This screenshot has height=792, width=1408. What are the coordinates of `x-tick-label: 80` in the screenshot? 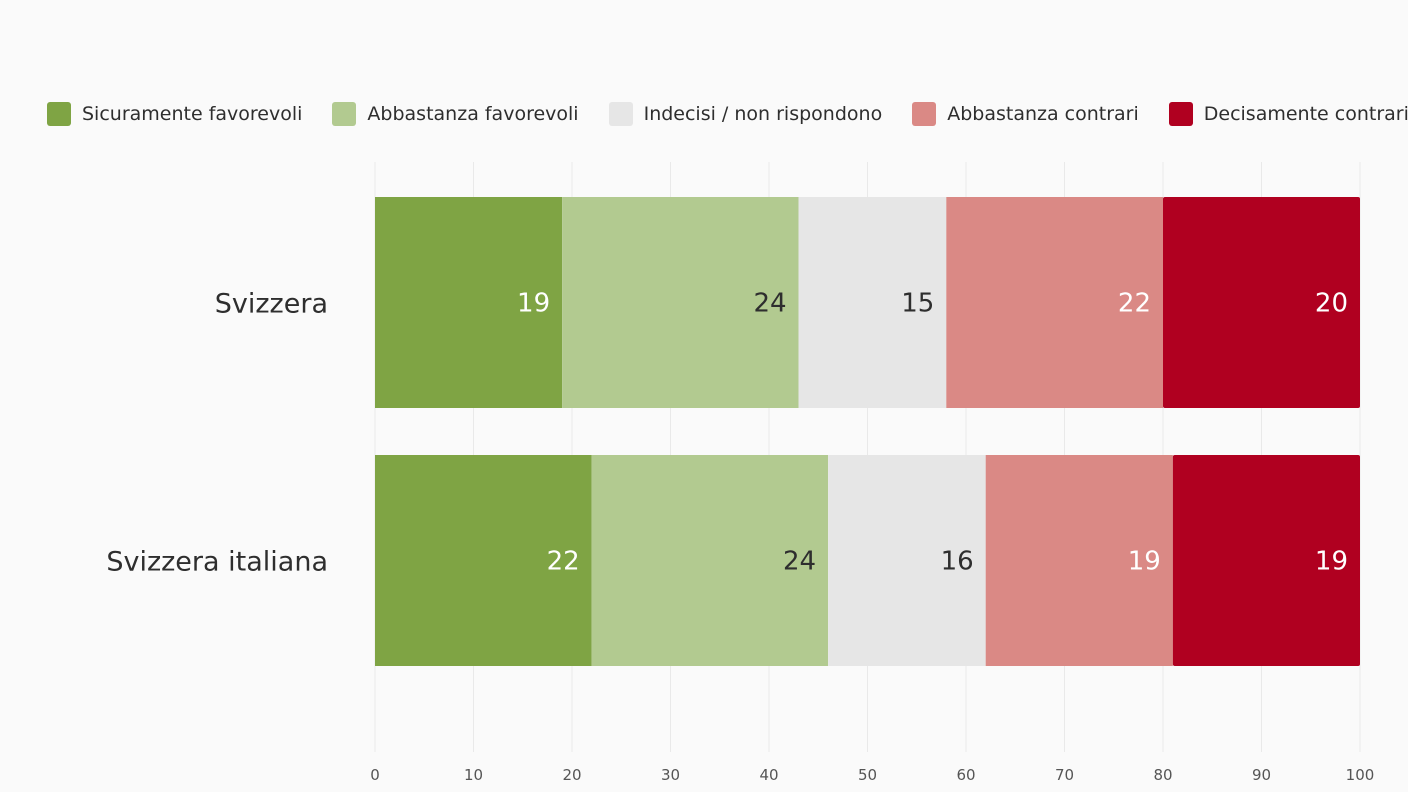 It's located at (1162, 775).